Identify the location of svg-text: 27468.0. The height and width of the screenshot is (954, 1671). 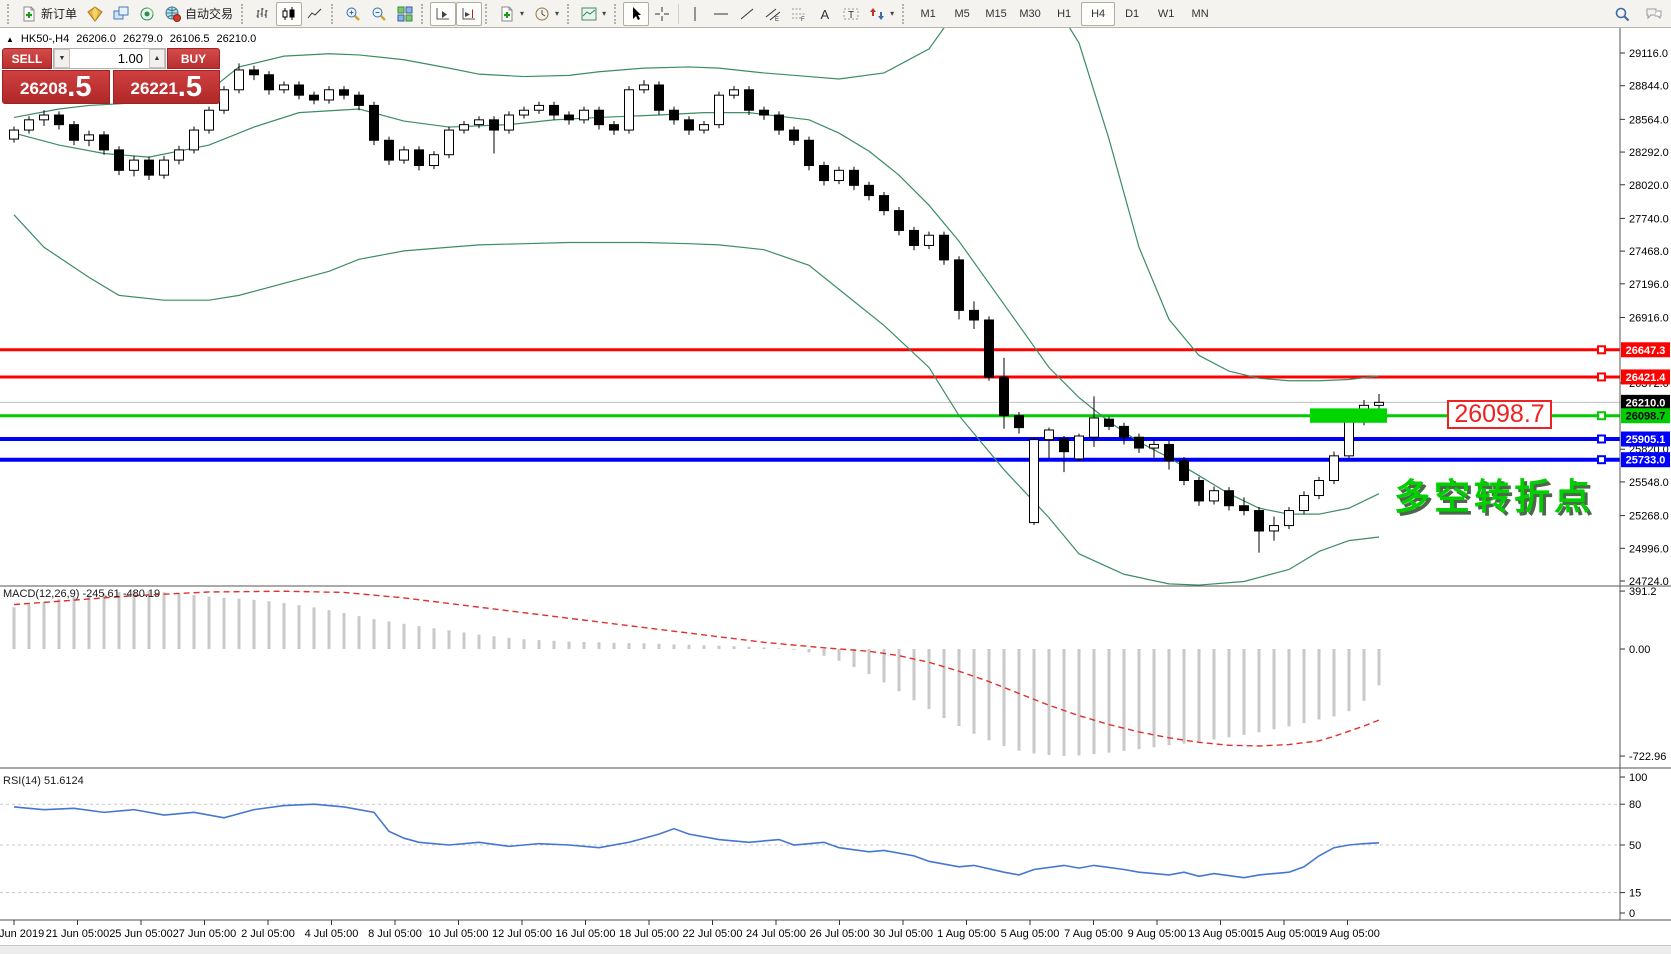
(1649, 252).